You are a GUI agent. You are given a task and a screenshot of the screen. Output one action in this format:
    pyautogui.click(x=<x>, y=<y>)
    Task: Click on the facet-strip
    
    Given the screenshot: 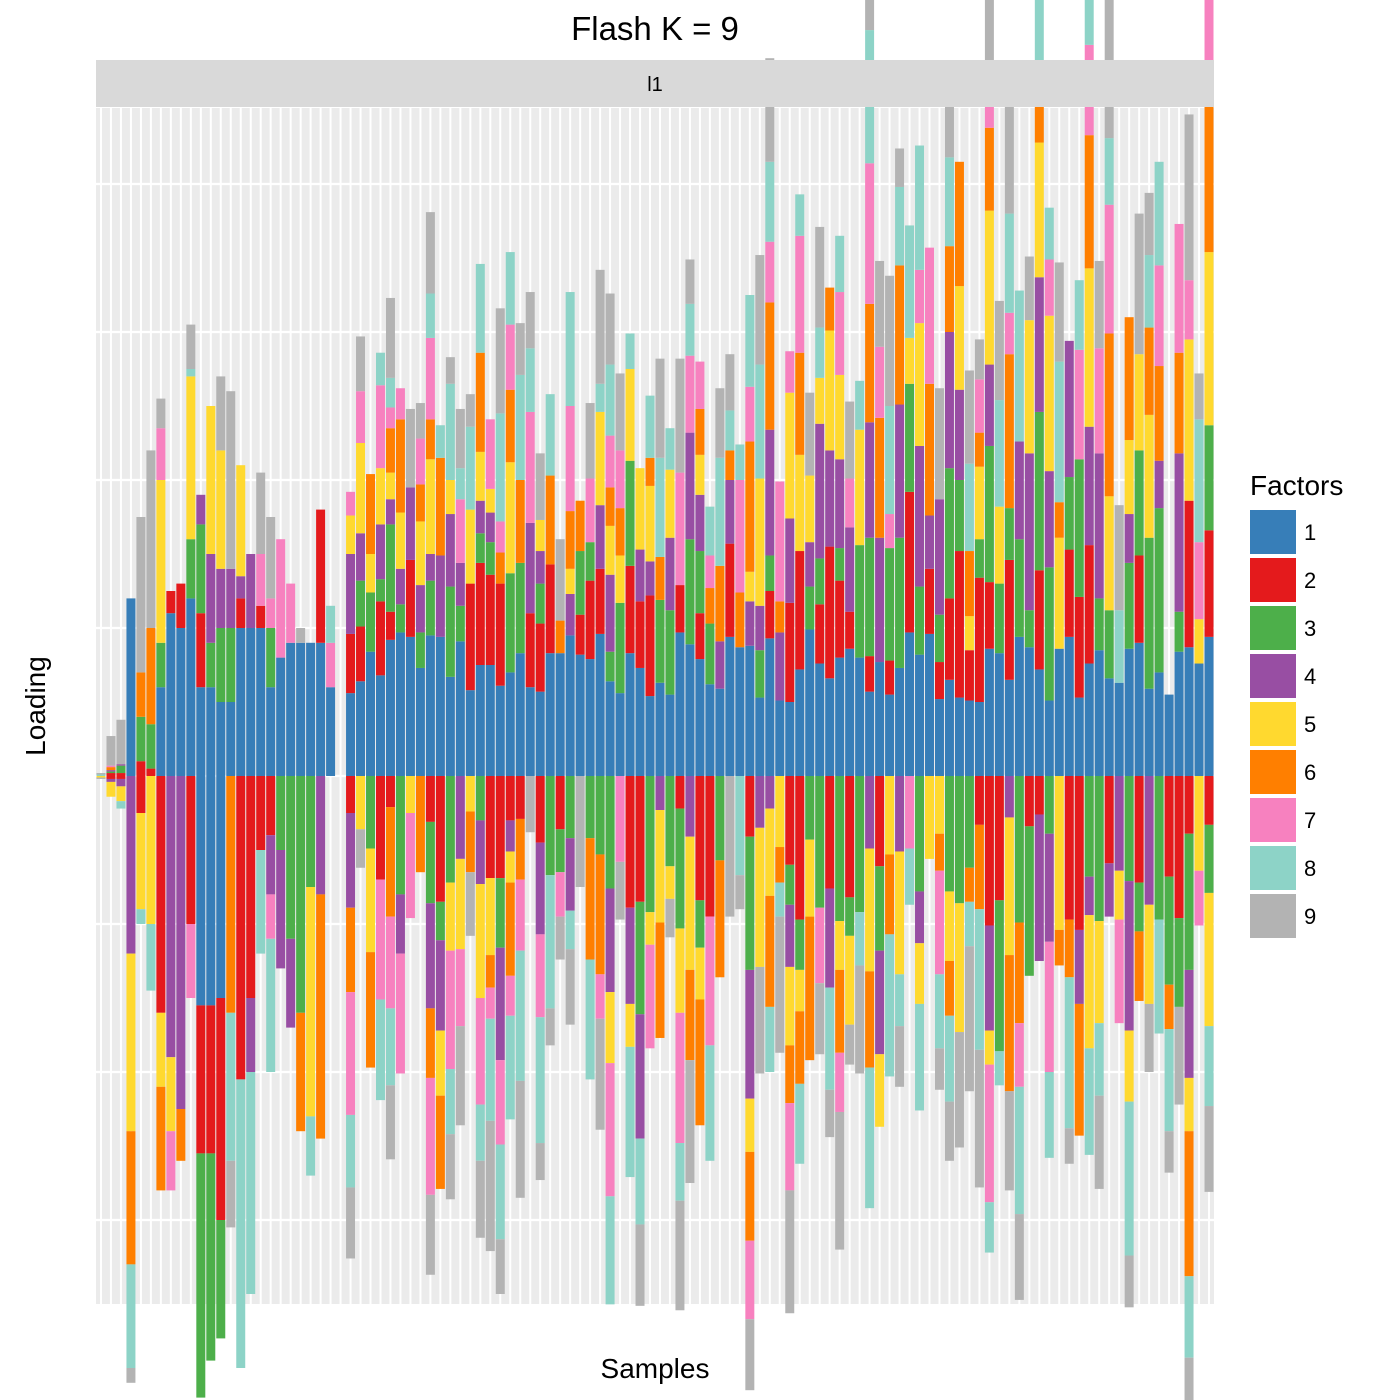 What is the action you would take?
    pyautogui.click(x=655, y=83)
    